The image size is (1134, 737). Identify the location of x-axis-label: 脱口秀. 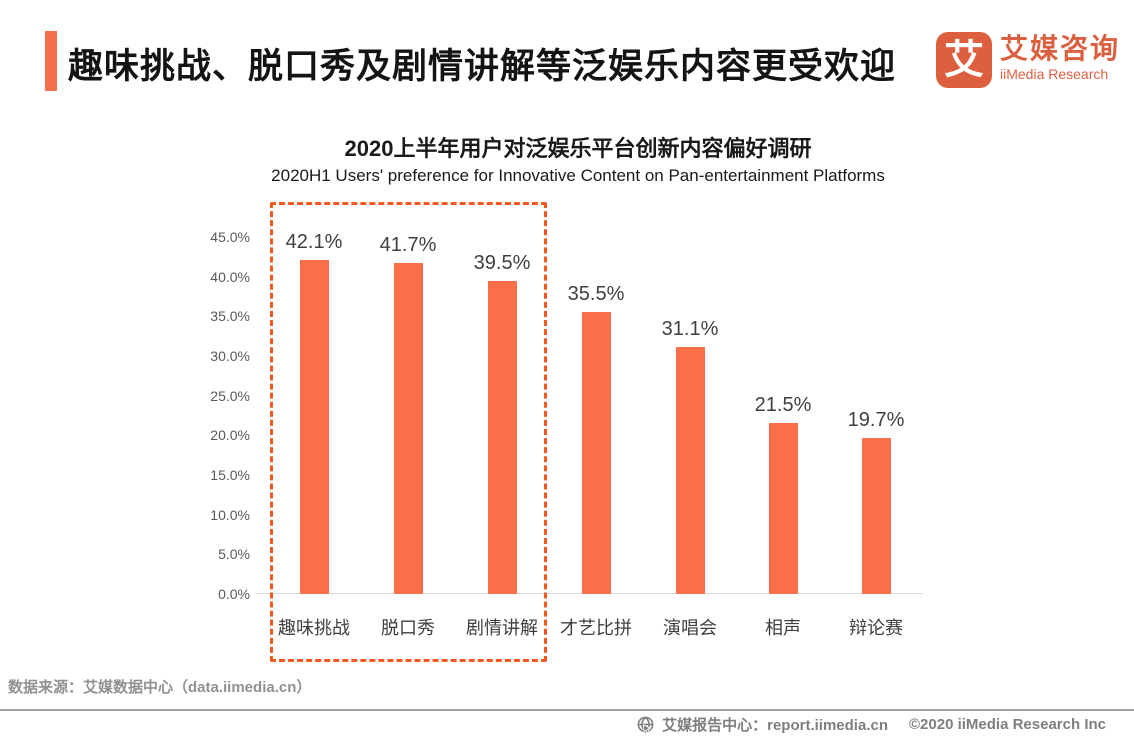
(408, 628).